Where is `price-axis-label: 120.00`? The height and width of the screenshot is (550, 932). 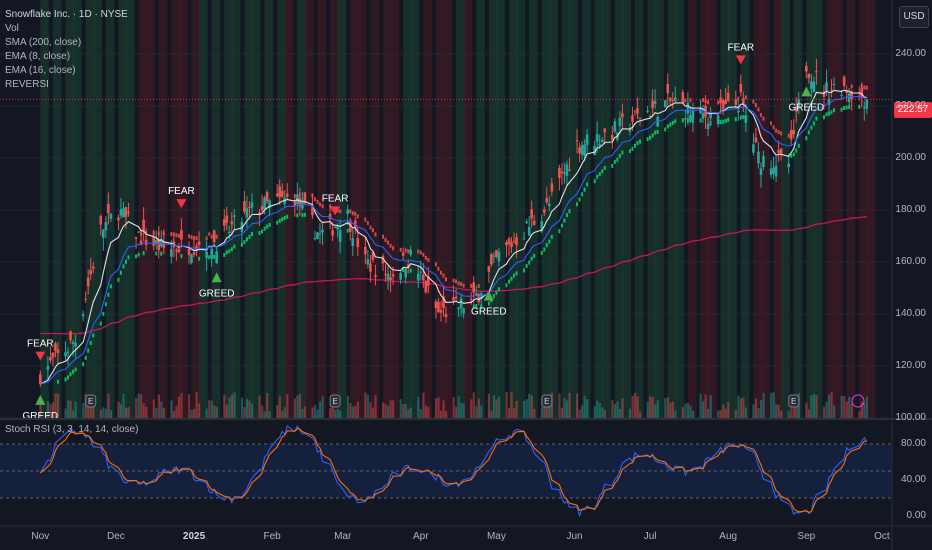
price-axis-label: 120.00 is located at coordinates (910, 365).